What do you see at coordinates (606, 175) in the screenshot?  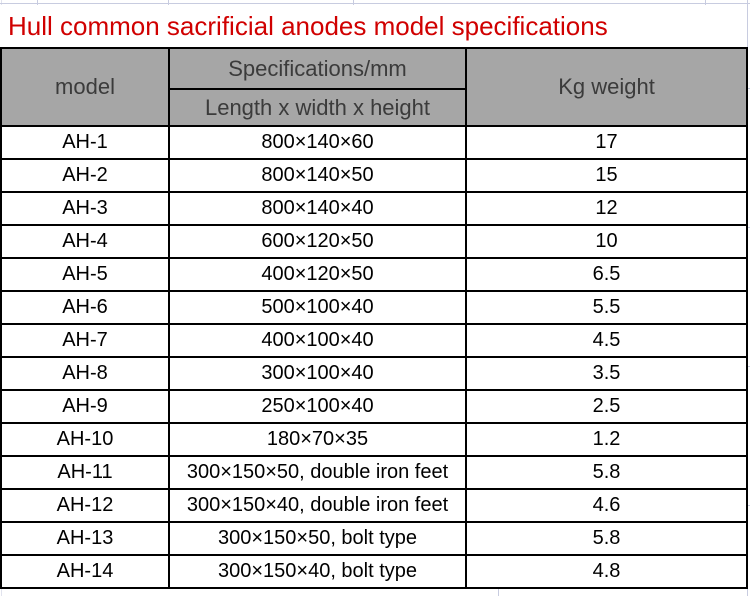 I see `cell-weight: 15` at bounding box center [606, 175].